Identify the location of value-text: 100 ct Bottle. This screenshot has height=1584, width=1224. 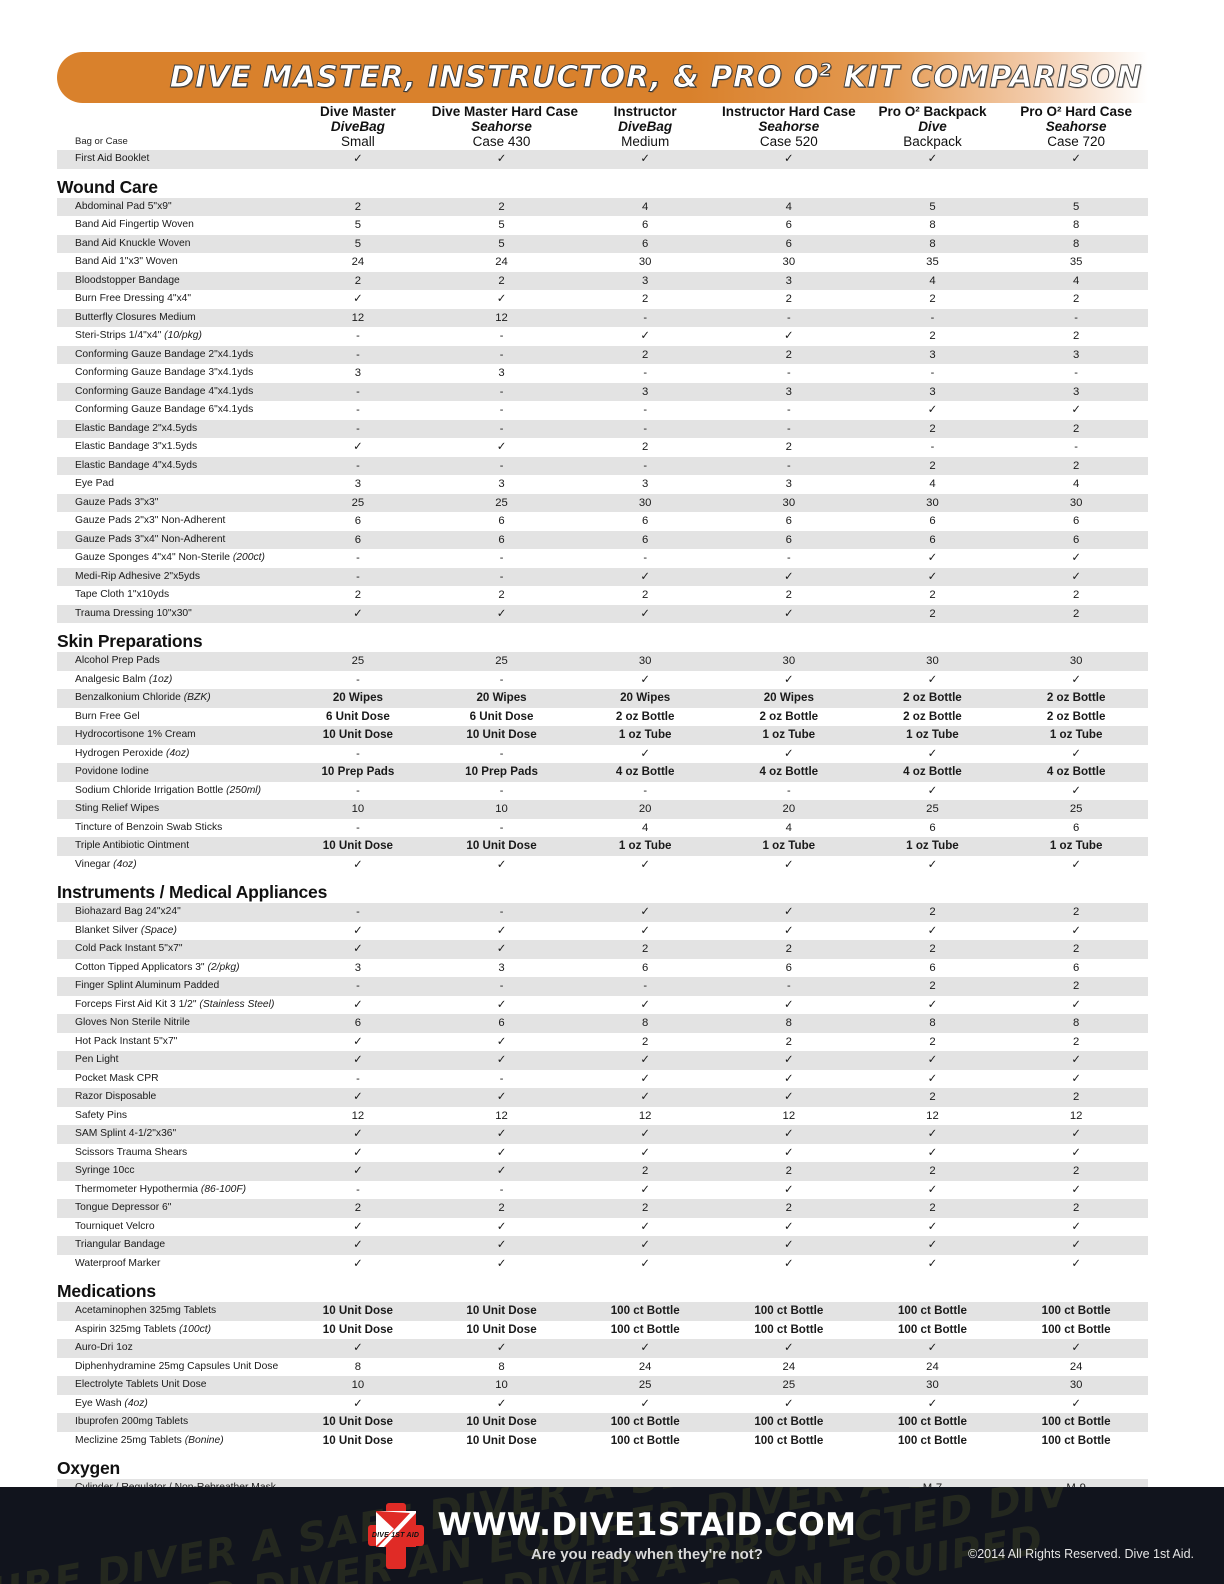
(789, 1440).